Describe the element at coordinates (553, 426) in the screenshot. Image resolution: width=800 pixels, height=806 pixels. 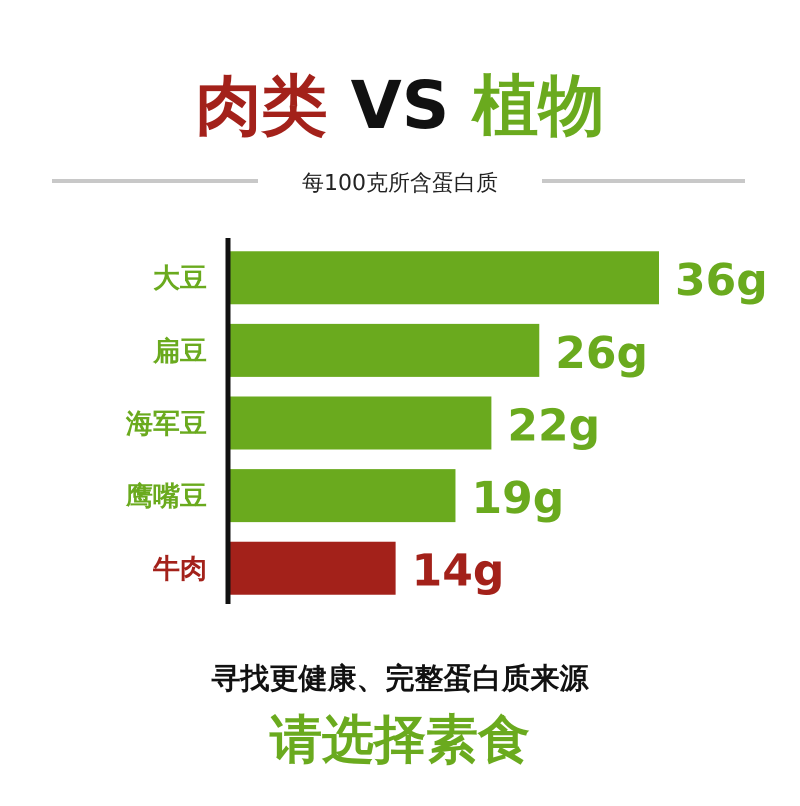
I see `data-label: 22g` at that location.